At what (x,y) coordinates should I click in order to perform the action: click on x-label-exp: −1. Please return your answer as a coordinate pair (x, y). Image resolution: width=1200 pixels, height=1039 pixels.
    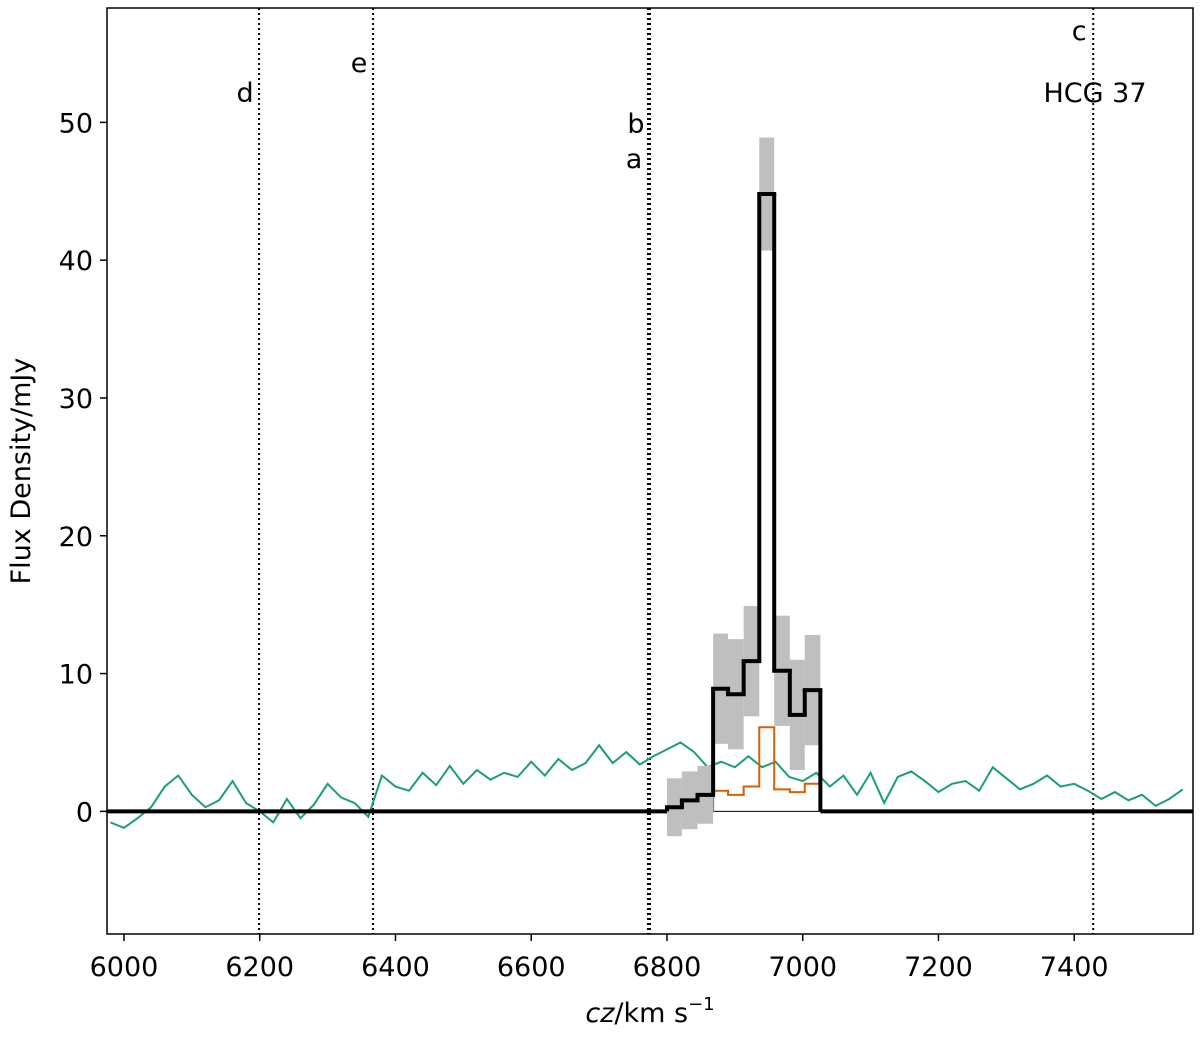
    Looking at the image, I should click on (701, 1004).